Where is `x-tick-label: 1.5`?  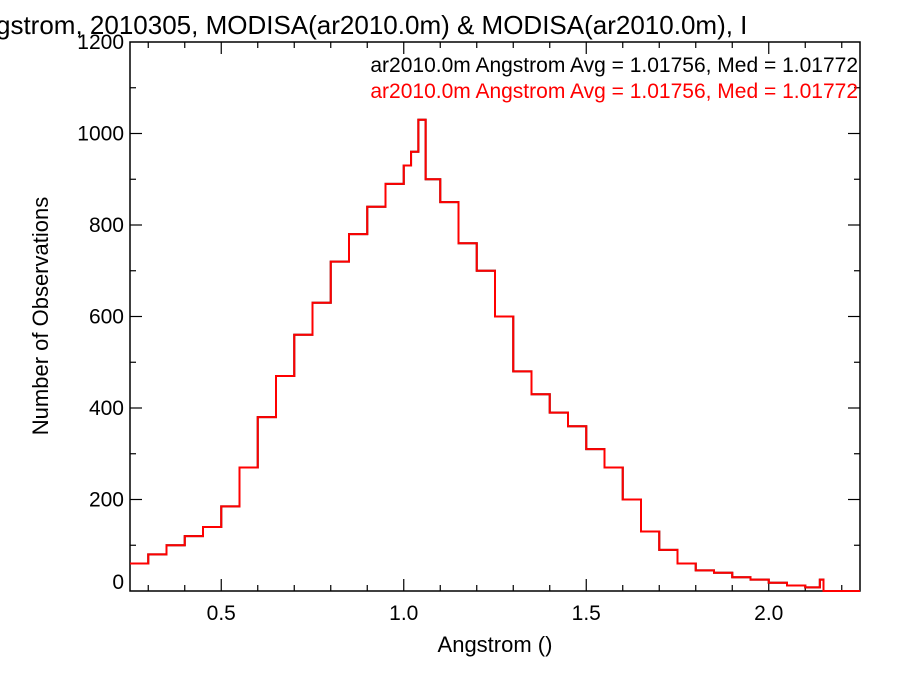 x-tick-label: 1.5 is located at coordinates (586, 613).